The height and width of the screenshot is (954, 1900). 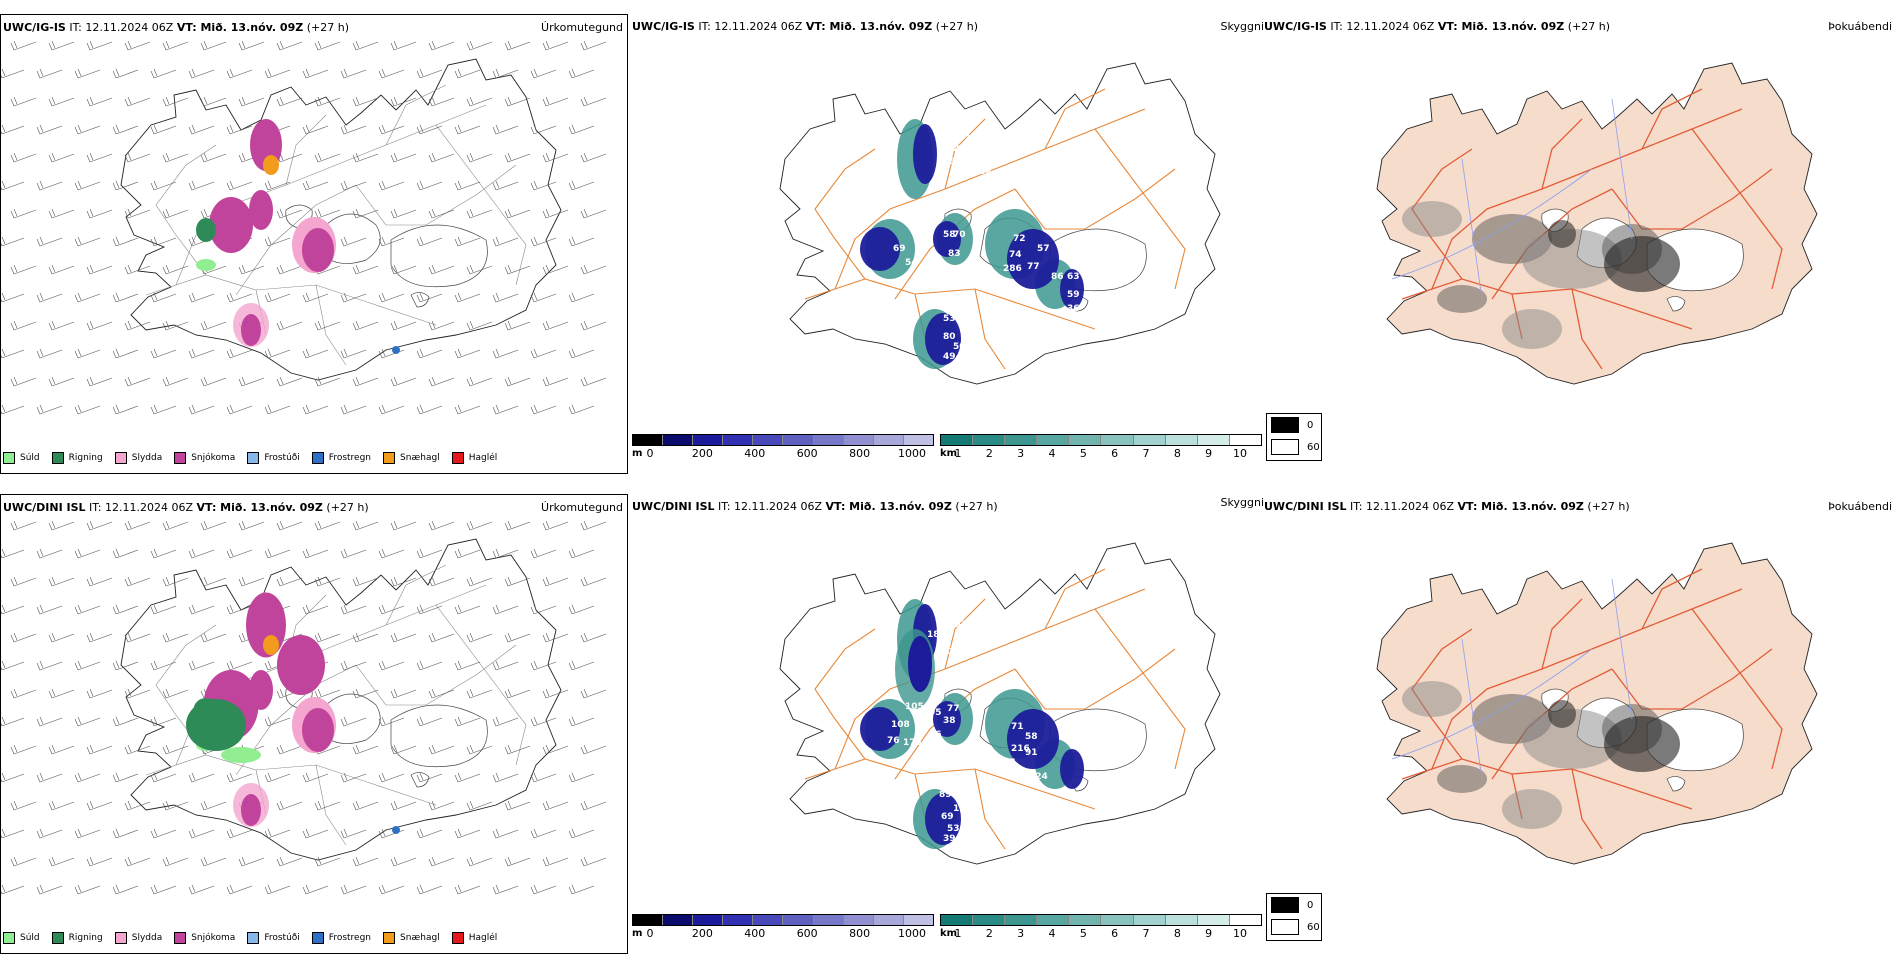 I want to click on fog-swatch, so click(x=1285, y=447).